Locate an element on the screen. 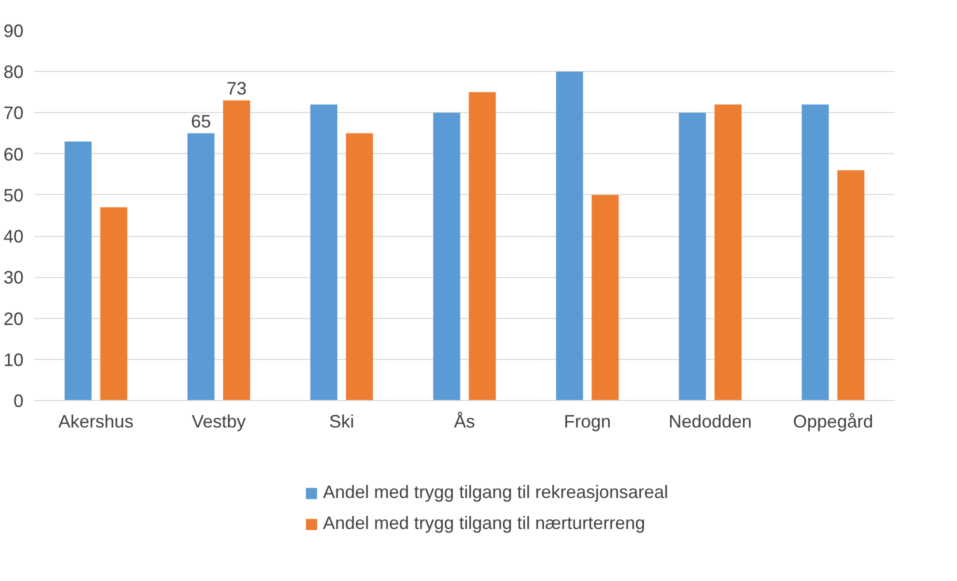 The width and height of the screenshot is (957, 581). y-tick-label: 0 is located at coordinates (18, 401).